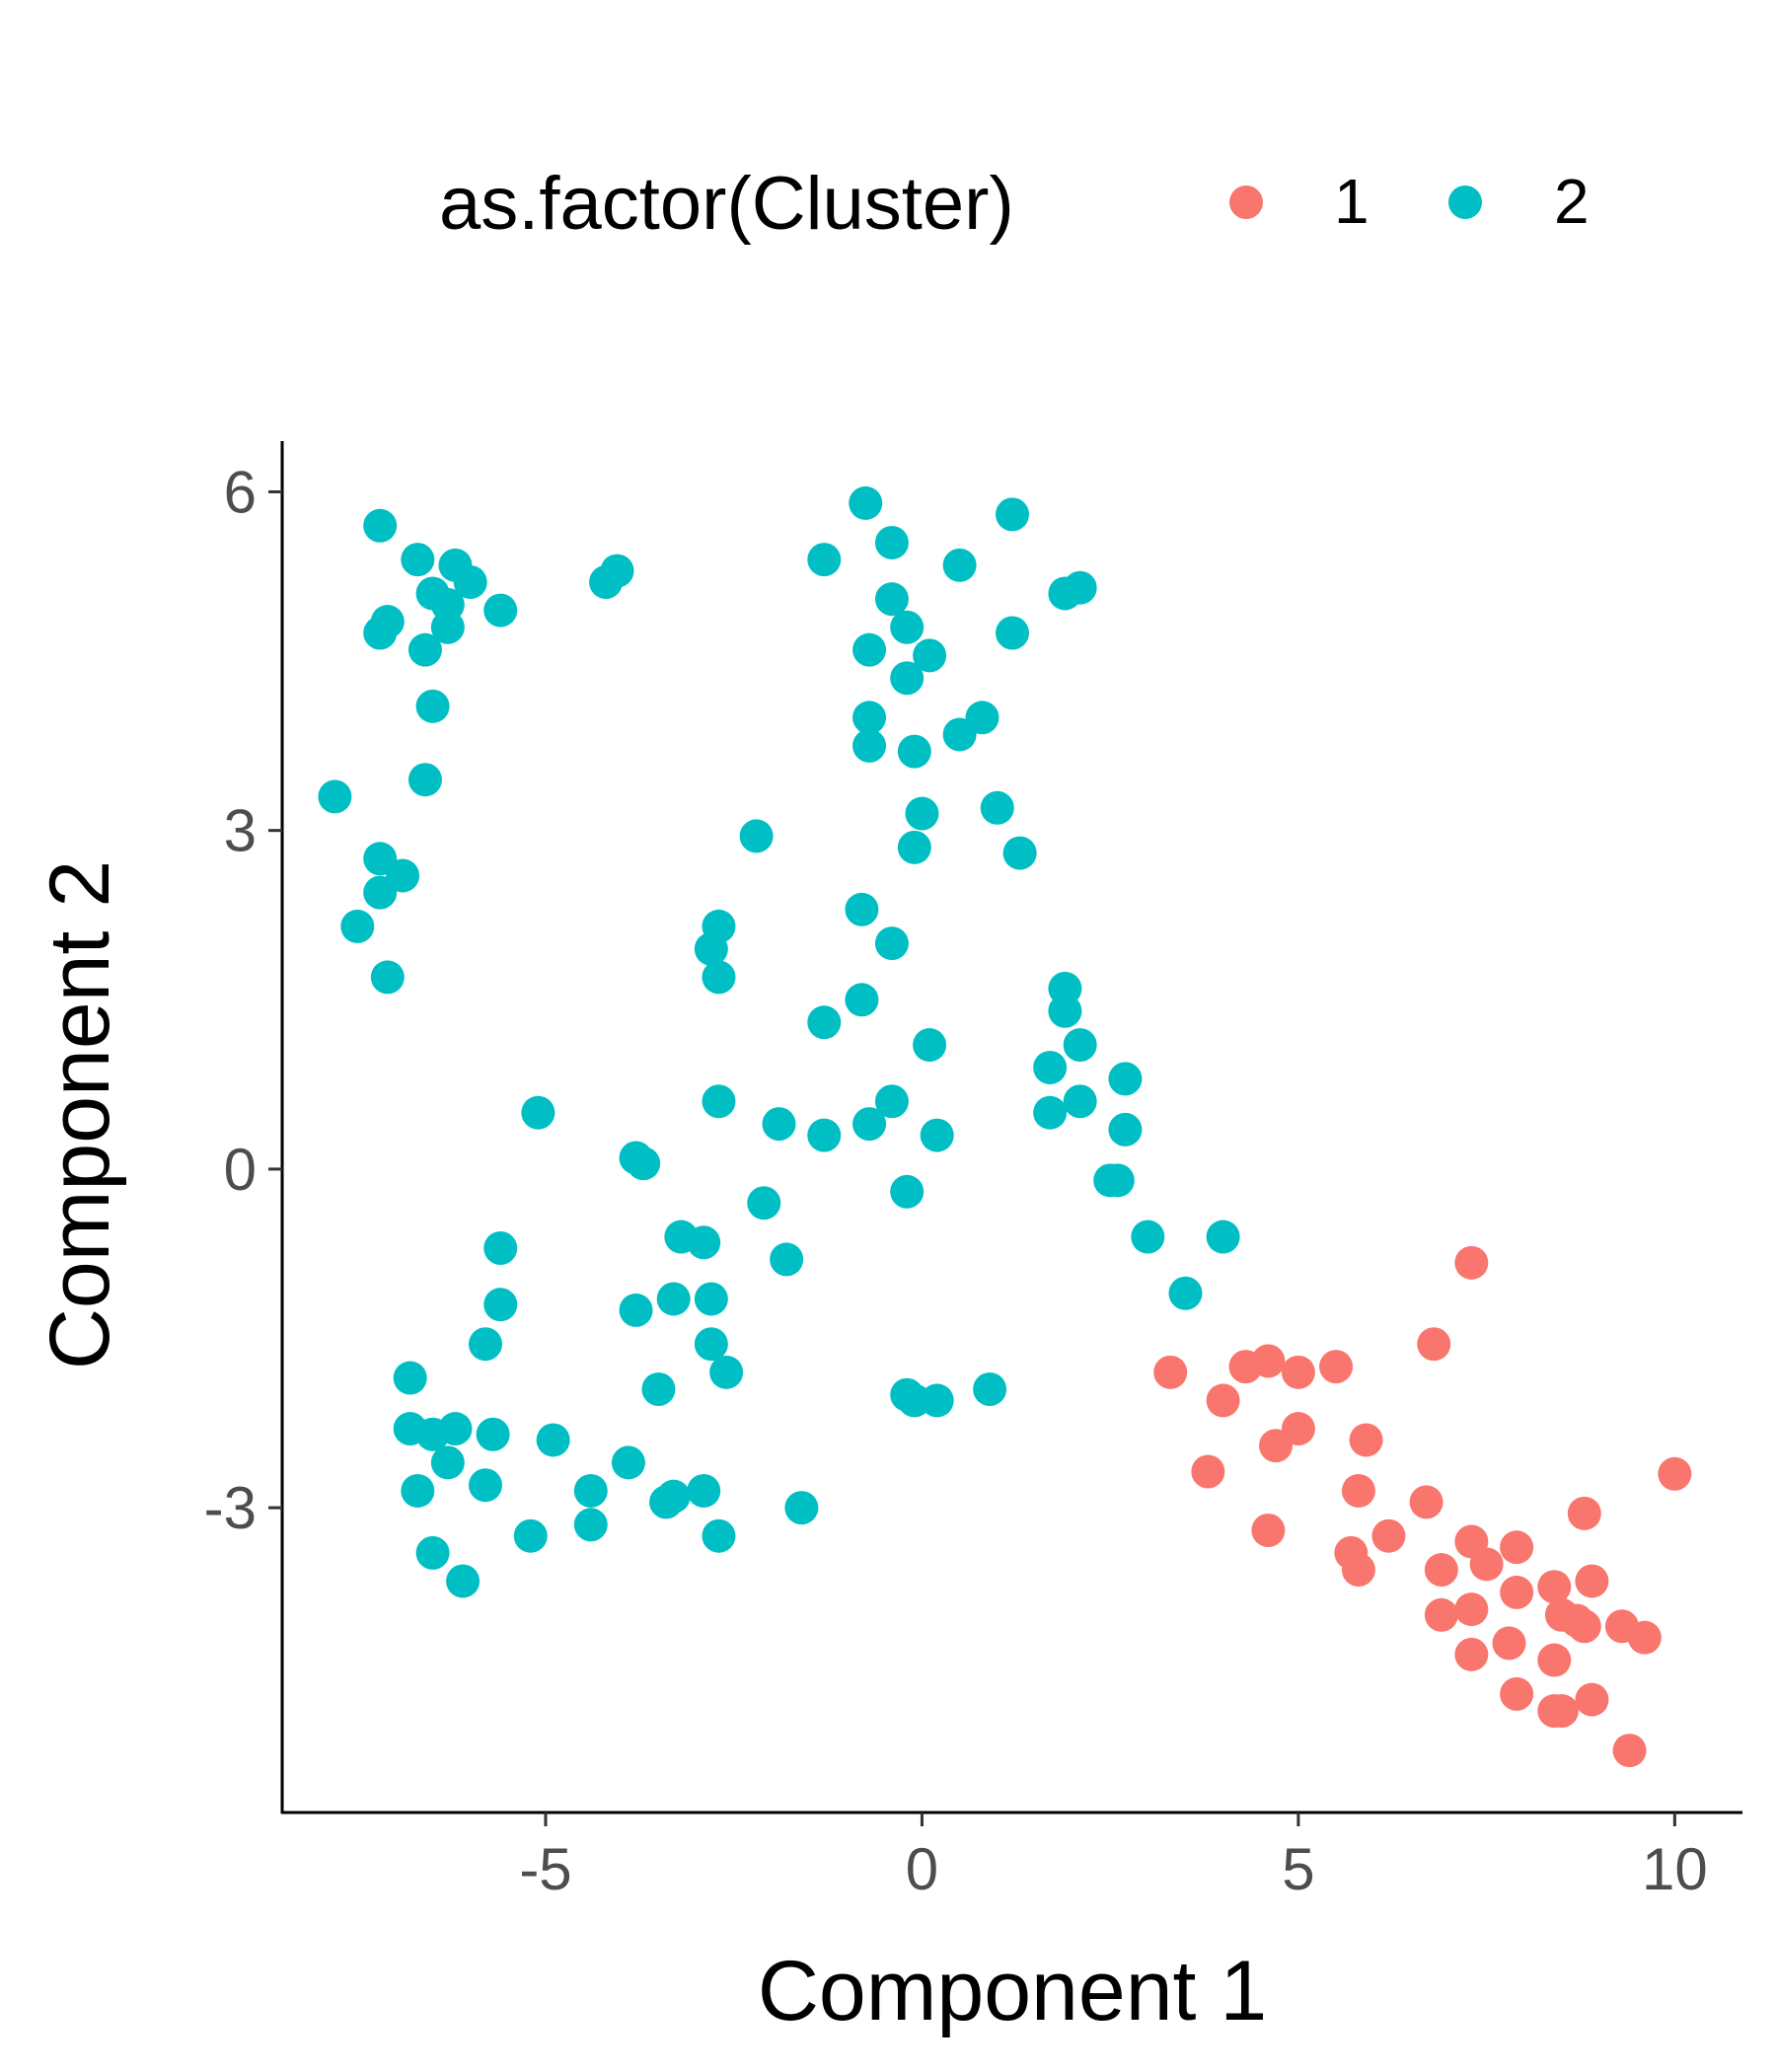  I want to click on x-tick-label: 0, so click(922, 1869).